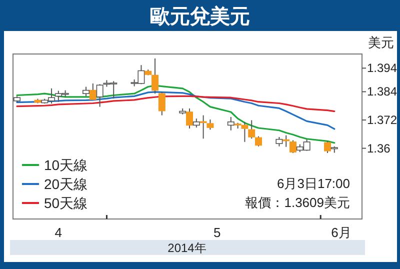 The height and width of the screenshot is (269, 400). I want to click on annotation: 6月3日17:00, so click(313, 183).